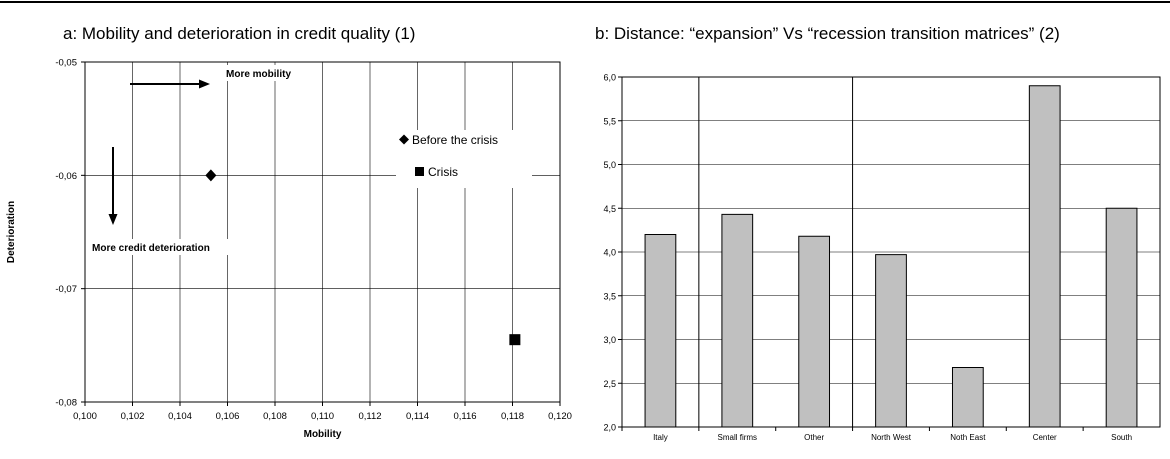 The image size is (1170, 459). Describe the element at coordinates (560, 416) in the screenshot. I see `x-tick-label: 0,120` at that location.